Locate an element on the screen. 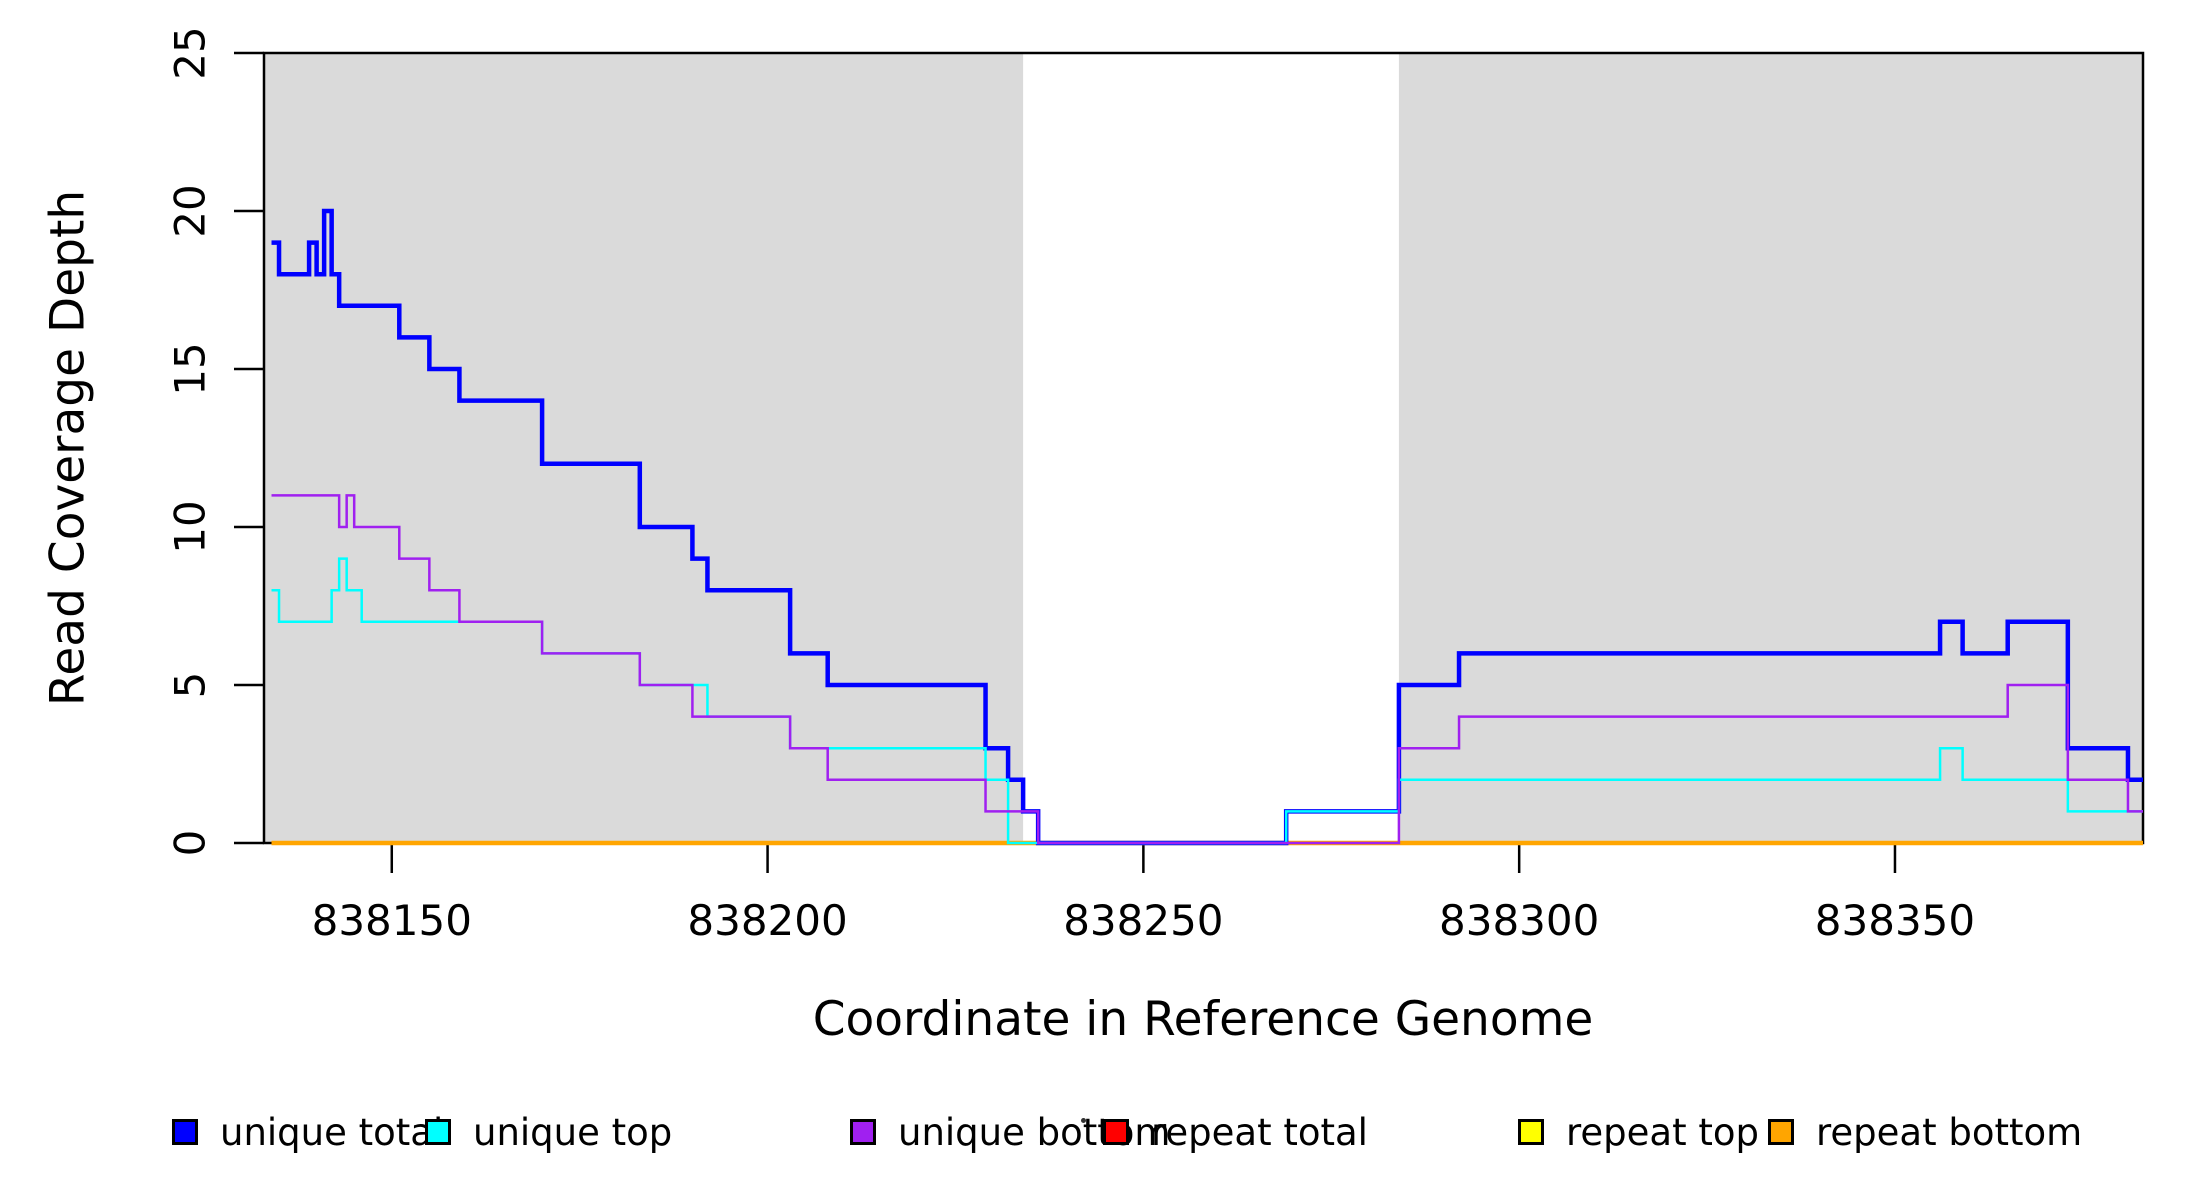 The height and width of the screenshot is (1200, 2200). y-tick-label: 15 is located at coordinates (190, 369).